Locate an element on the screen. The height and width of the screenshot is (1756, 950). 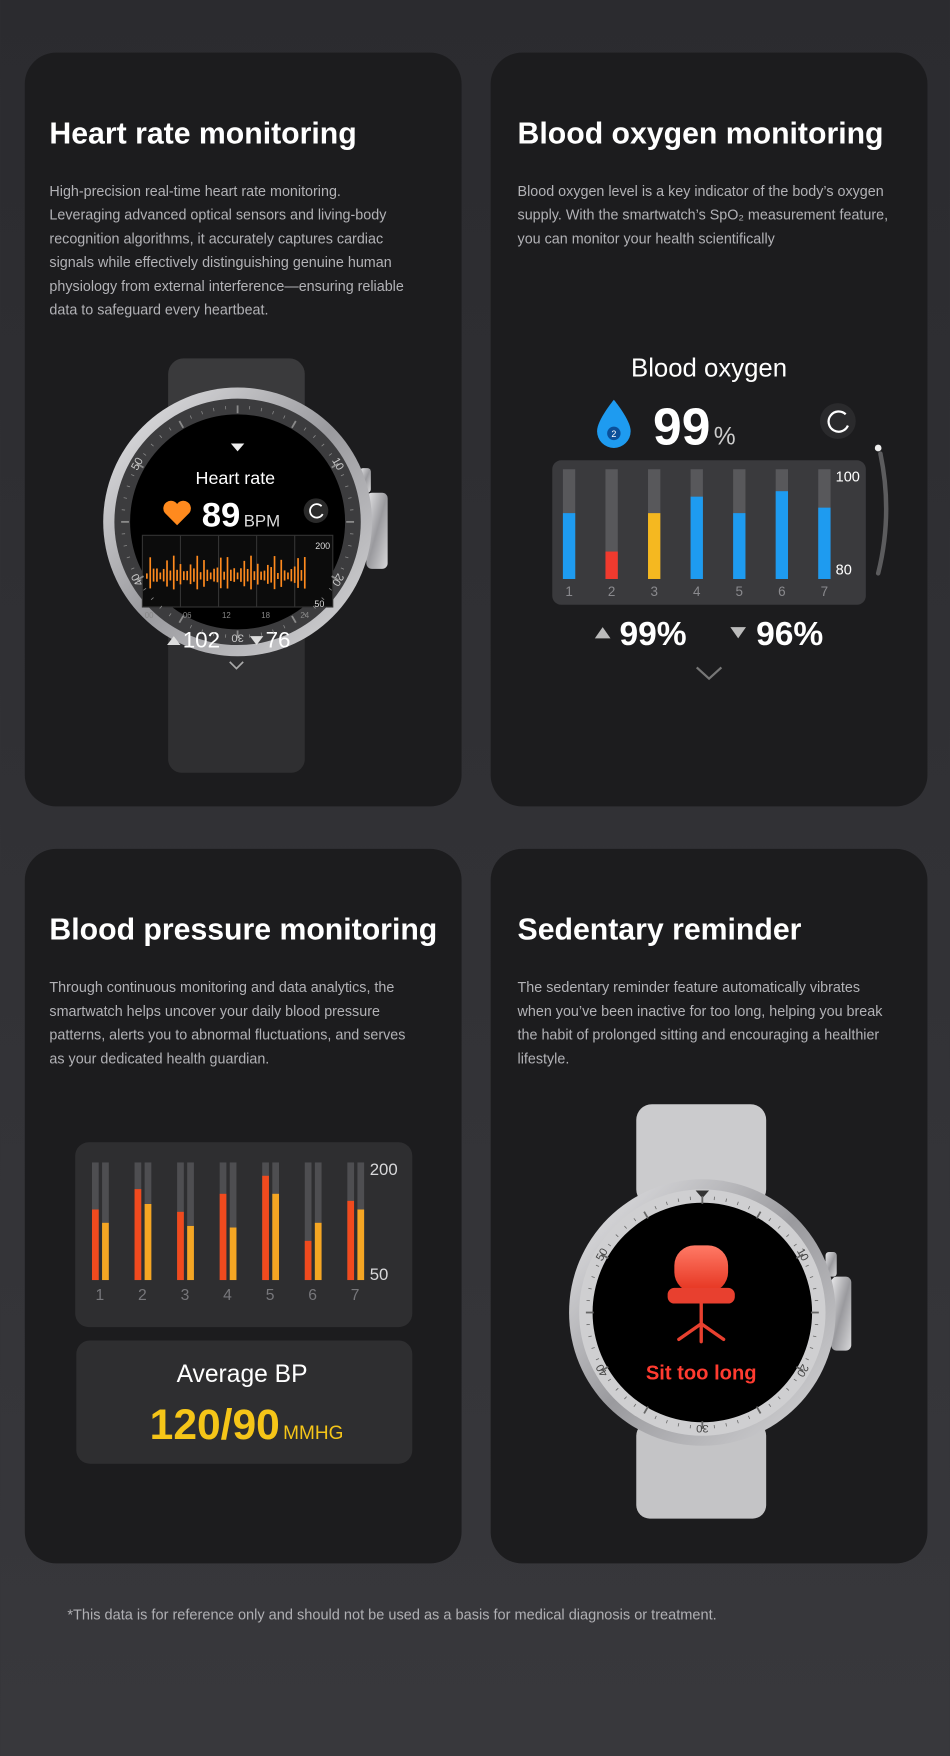
average-reading: 120/90 MMHG is located at coordinates (247, 1425).